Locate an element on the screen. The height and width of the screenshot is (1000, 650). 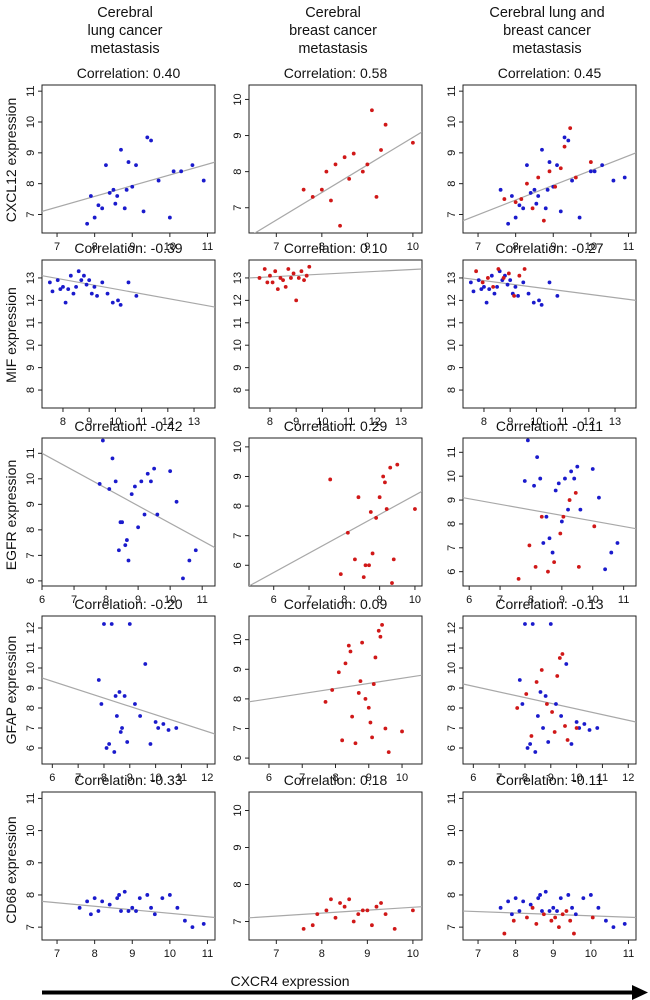
y-tick-label: 13 is located at coordinates (452, 278).